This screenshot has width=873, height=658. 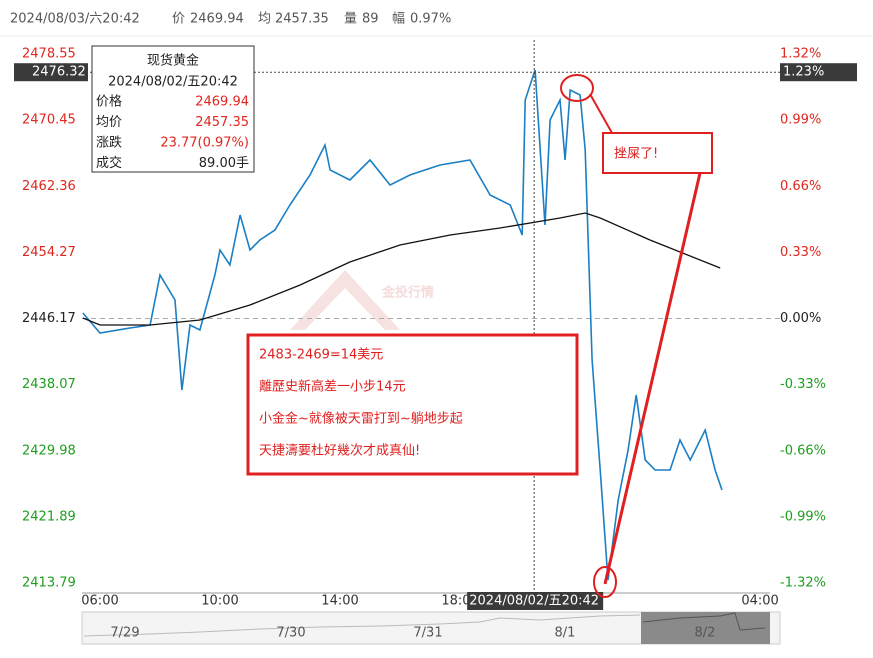 I want to click on x-tick-label: 14:00, so click(x=339, y=601).